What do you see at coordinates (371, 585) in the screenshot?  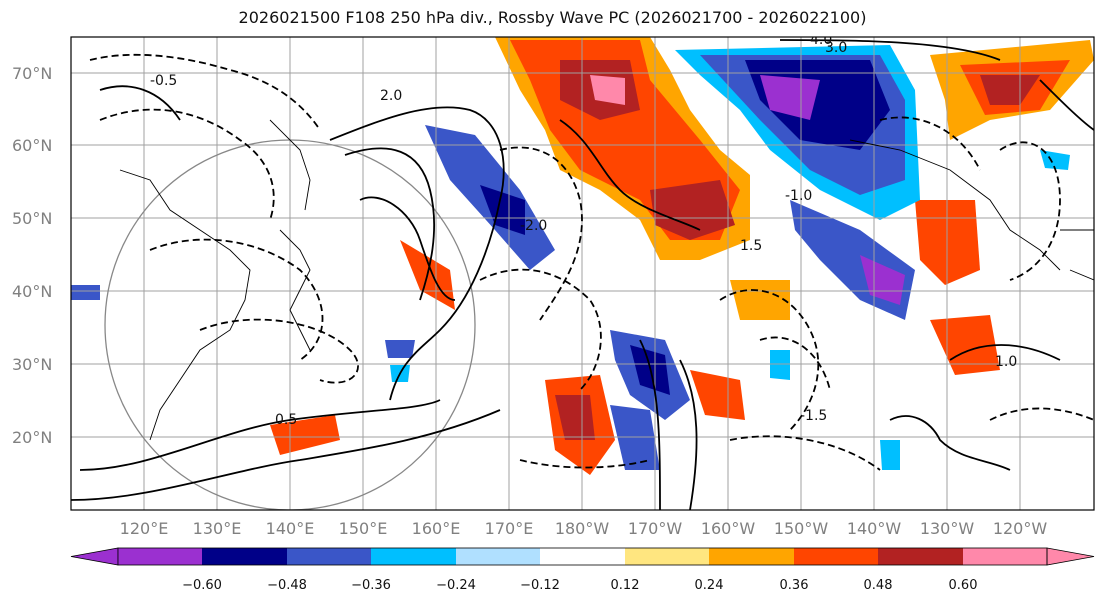 I see `colorbar-tick-label: −0.36` at bounding box center [371, 585].